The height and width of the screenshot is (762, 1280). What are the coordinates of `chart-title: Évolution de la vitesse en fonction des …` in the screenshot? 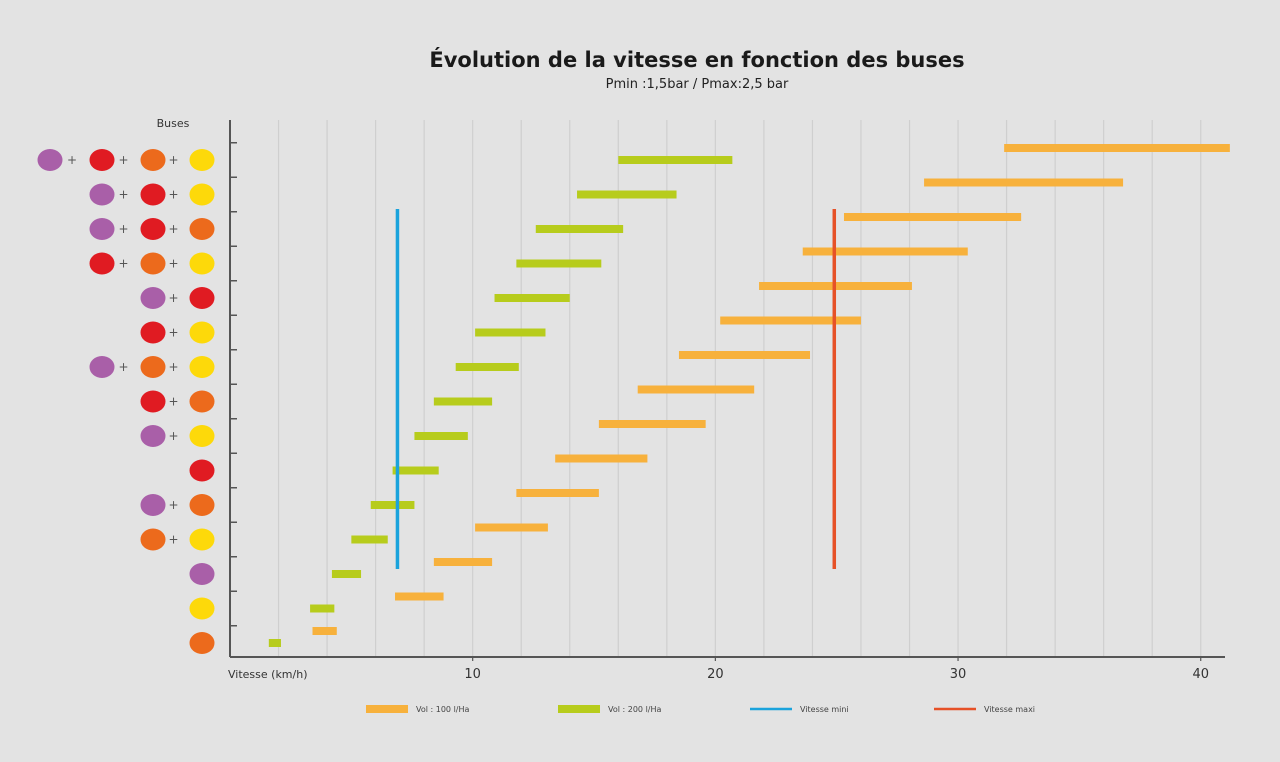 It's located at (696, 59).